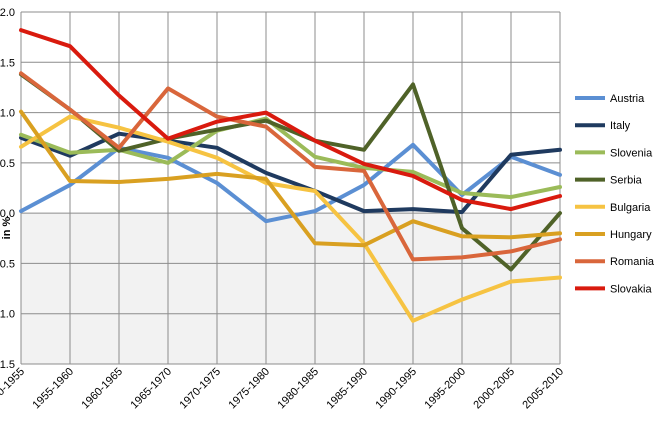 The image size is (667, 432). What do you see at coordinates (632, 262) in the screenshot?
I see `legend-label: Romania` at bounding box center [632, 262].